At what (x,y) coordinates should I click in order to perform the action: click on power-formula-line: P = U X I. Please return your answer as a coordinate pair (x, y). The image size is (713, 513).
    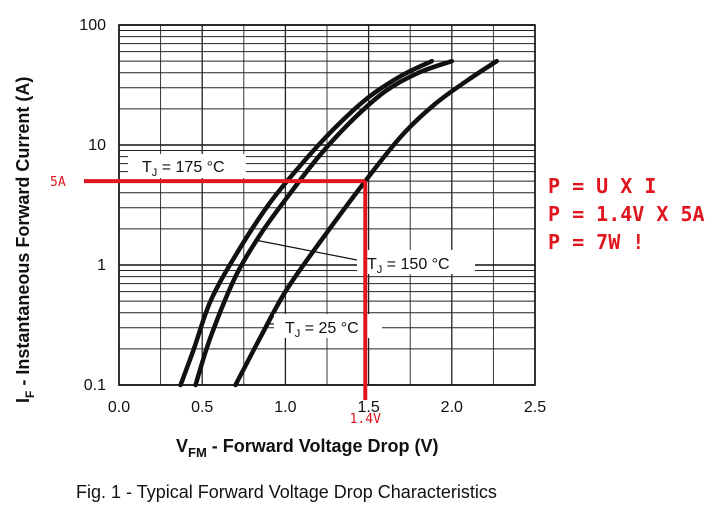
    Looking at the image, I should click on (602, 186).